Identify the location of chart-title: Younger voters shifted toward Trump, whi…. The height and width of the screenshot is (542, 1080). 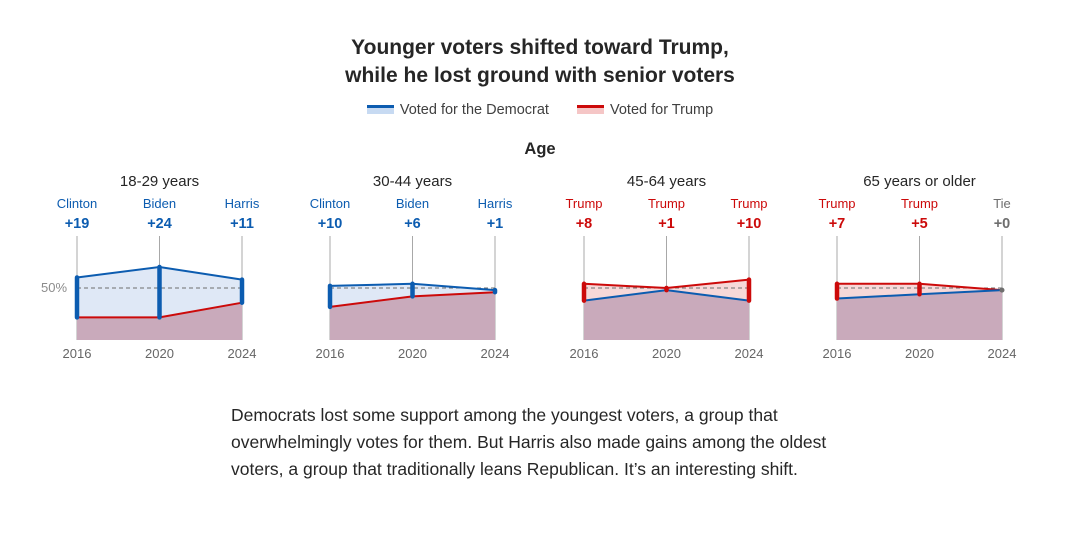
(540, 62).